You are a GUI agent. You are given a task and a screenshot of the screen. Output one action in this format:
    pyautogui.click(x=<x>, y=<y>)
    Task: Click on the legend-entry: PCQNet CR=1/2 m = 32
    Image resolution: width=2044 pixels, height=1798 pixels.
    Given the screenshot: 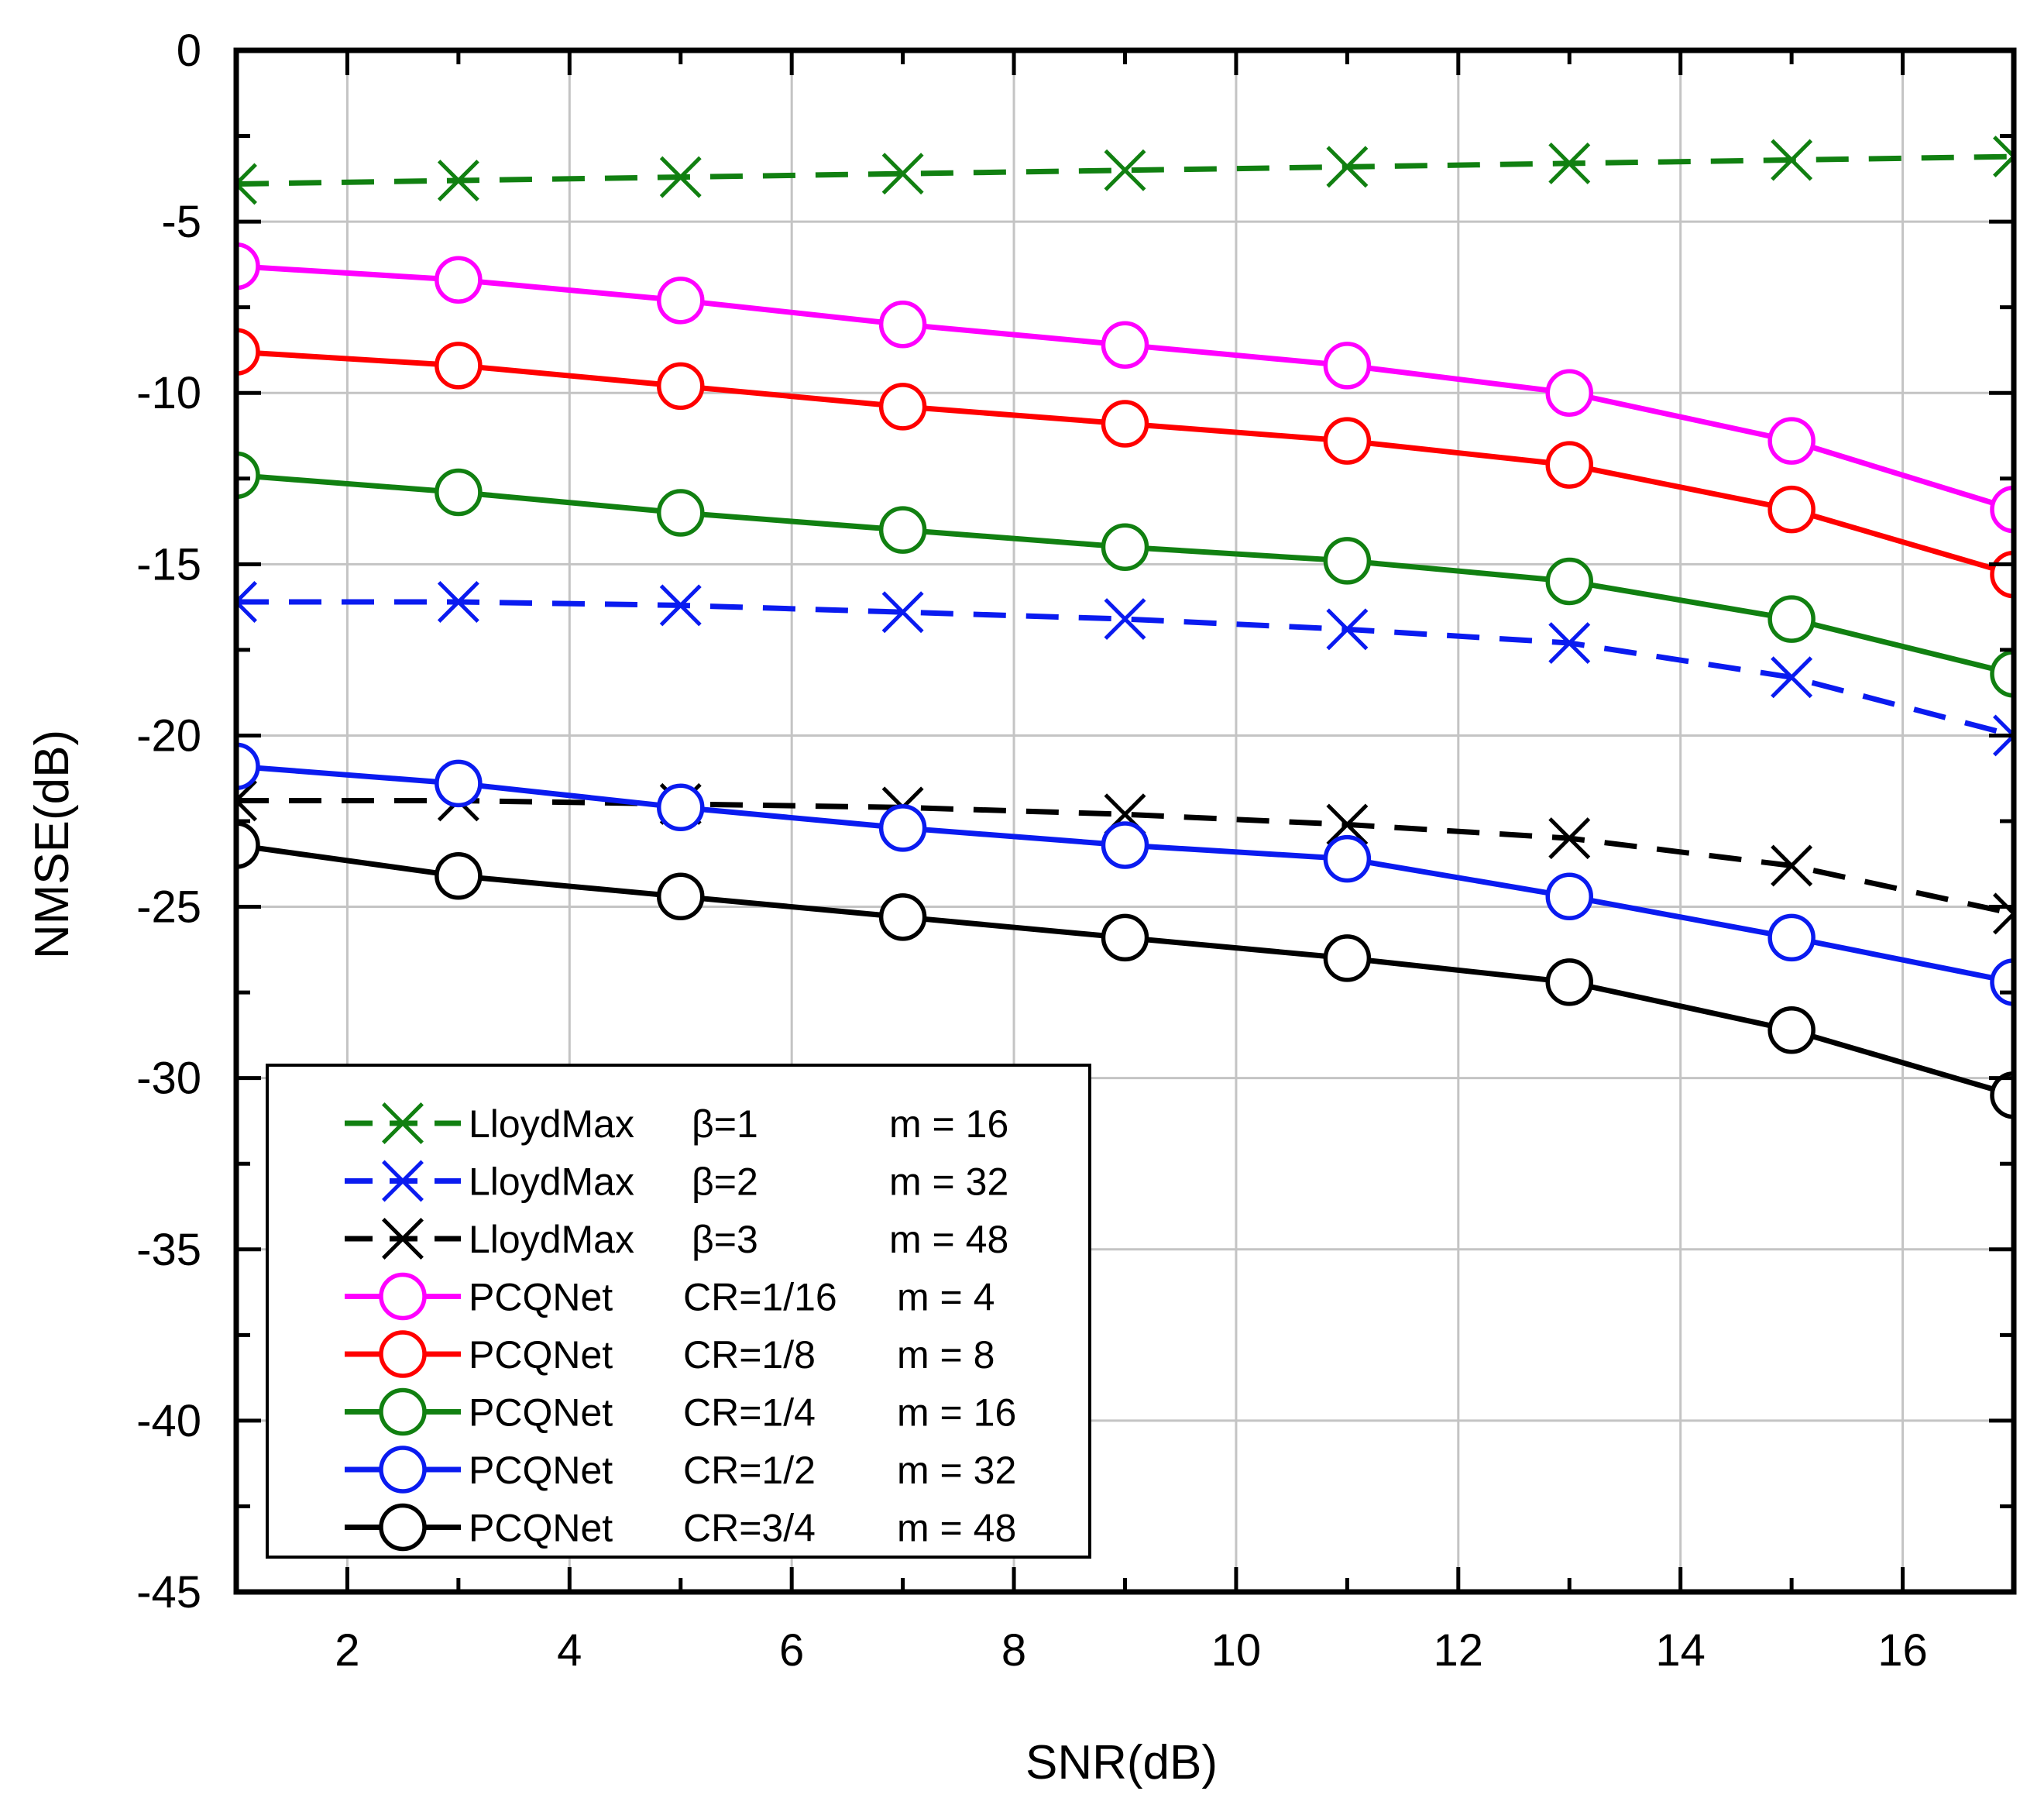 What is the action you would take?
    pyautogui.click(x=680, y=1470)
    